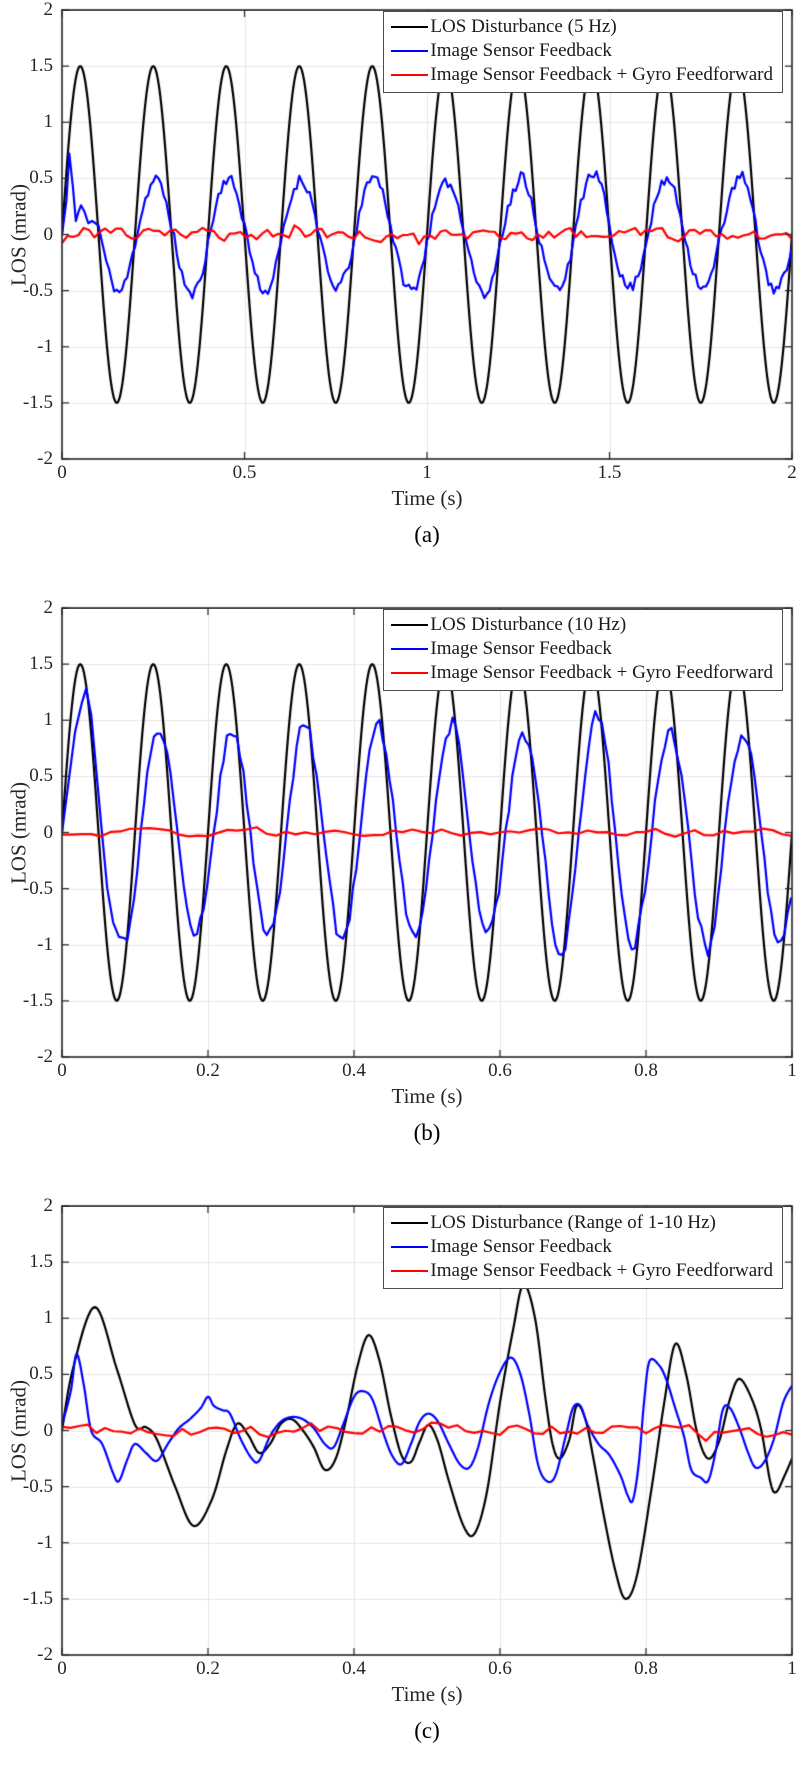 The image size is (800, 1775). I want to click on legend-row: LOS Disturbance (10 Hz), so click(582, 625).